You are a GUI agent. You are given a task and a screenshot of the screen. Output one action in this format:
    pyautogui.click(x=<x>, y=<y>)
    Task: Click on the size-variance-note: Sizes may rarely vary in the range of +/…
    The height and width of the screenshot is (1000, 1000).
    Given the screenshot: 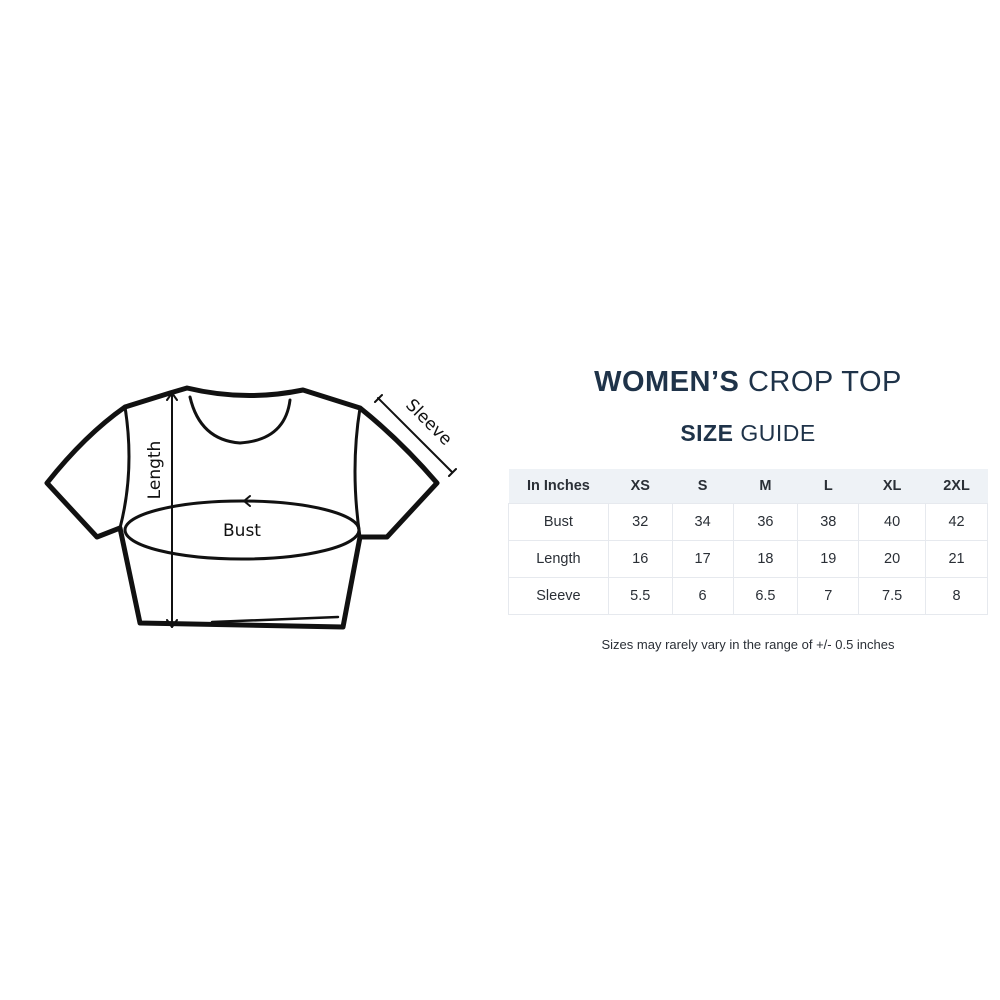 What is the action you would take?
    pyautogui.click(x=748, y=644)
    